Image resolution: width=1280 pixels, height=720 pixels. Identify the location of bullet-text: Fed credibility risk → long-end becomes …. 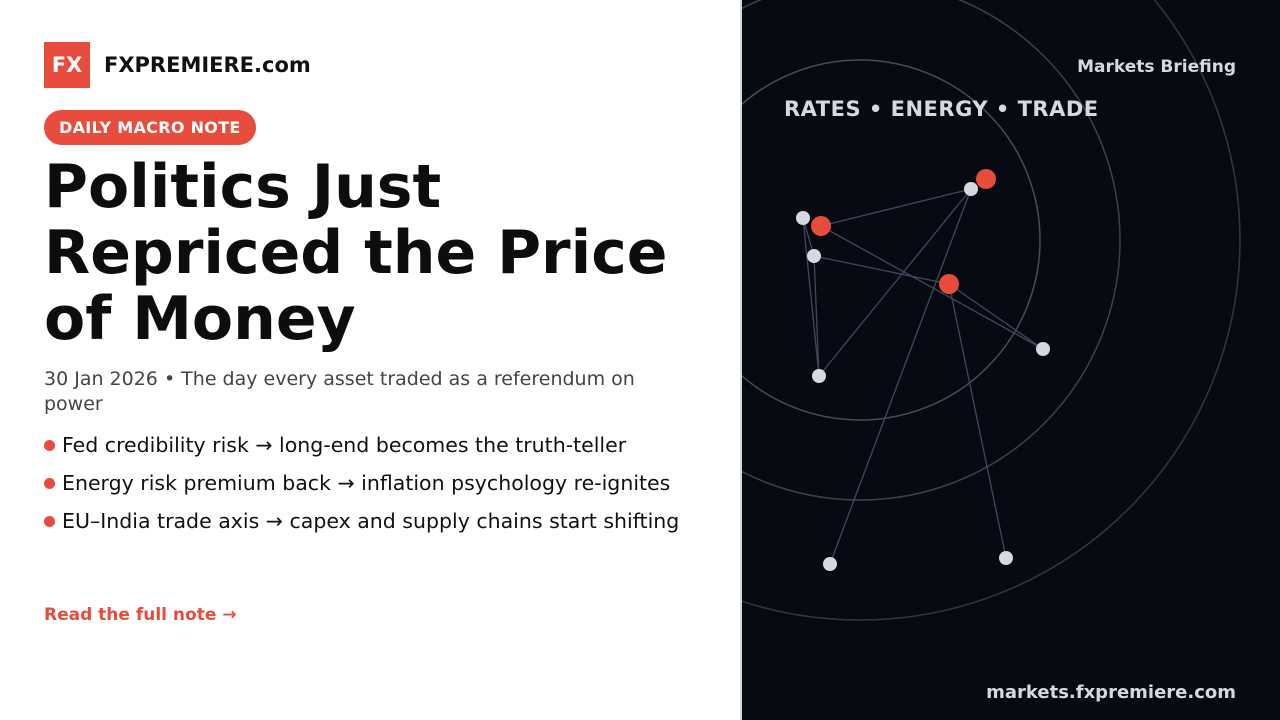
(344, 445).